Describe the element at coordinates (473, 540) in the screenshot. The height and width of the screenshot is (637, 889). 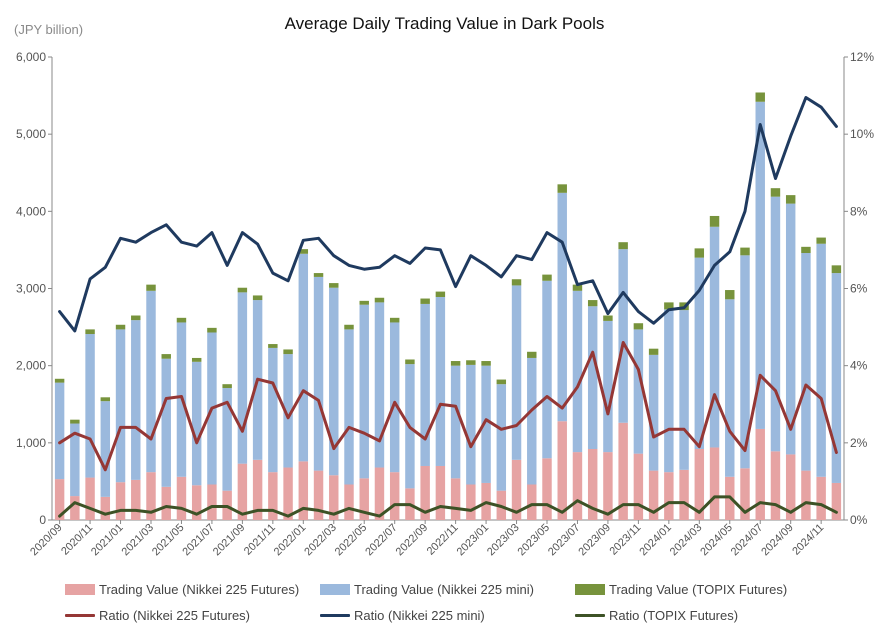
I see `x-tick-label: 2023/01` at that location.